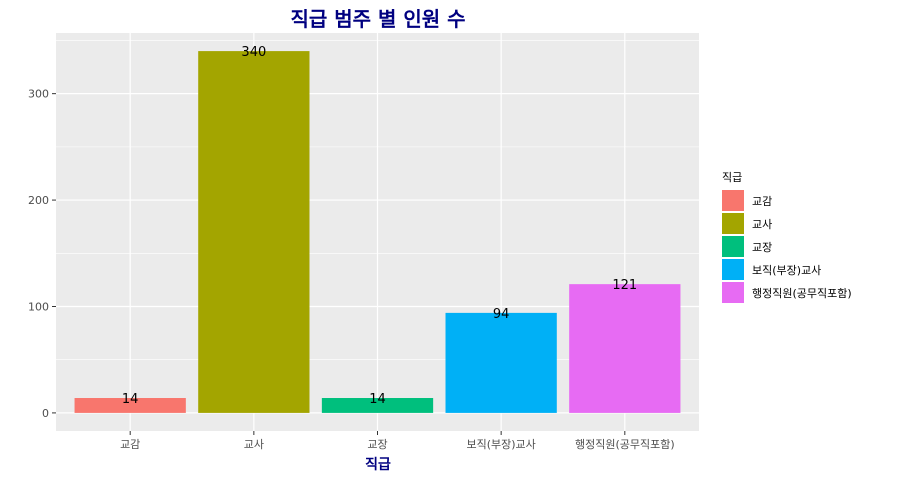 The height and width of the screenshot is (480, 919). What do you see at coordinates (377, 444) in the screenshot?
I see `x-tick-label: 교장` at bounding box center [377, 444].